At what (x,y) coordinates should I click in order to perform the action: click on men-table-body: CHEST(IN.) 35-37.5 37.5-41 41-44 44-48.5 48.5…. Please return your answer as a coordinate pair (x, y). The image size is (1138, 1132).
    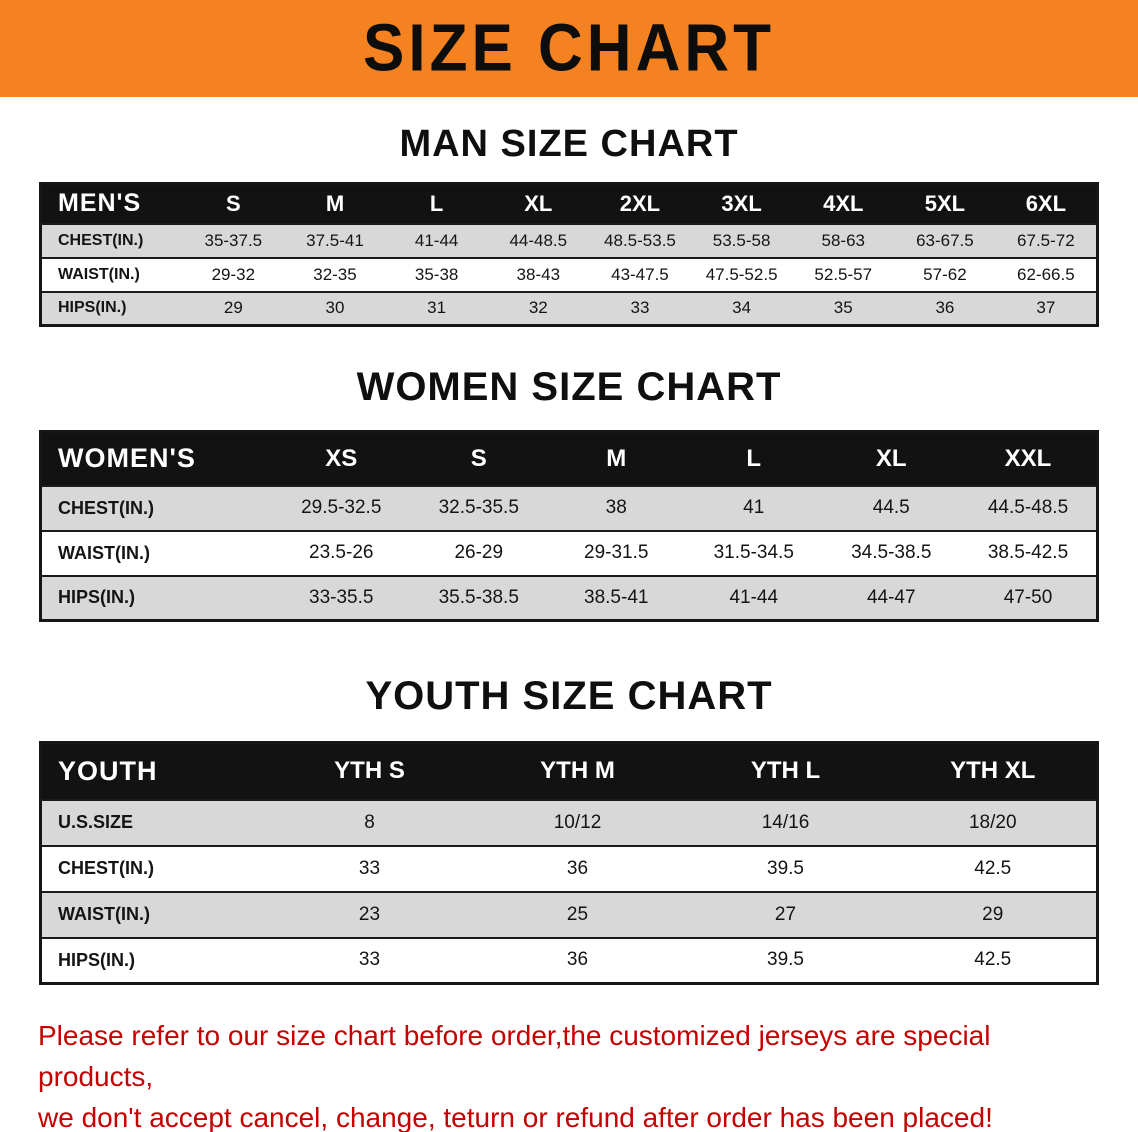
    Looking at the image, I should click on (569, 274).